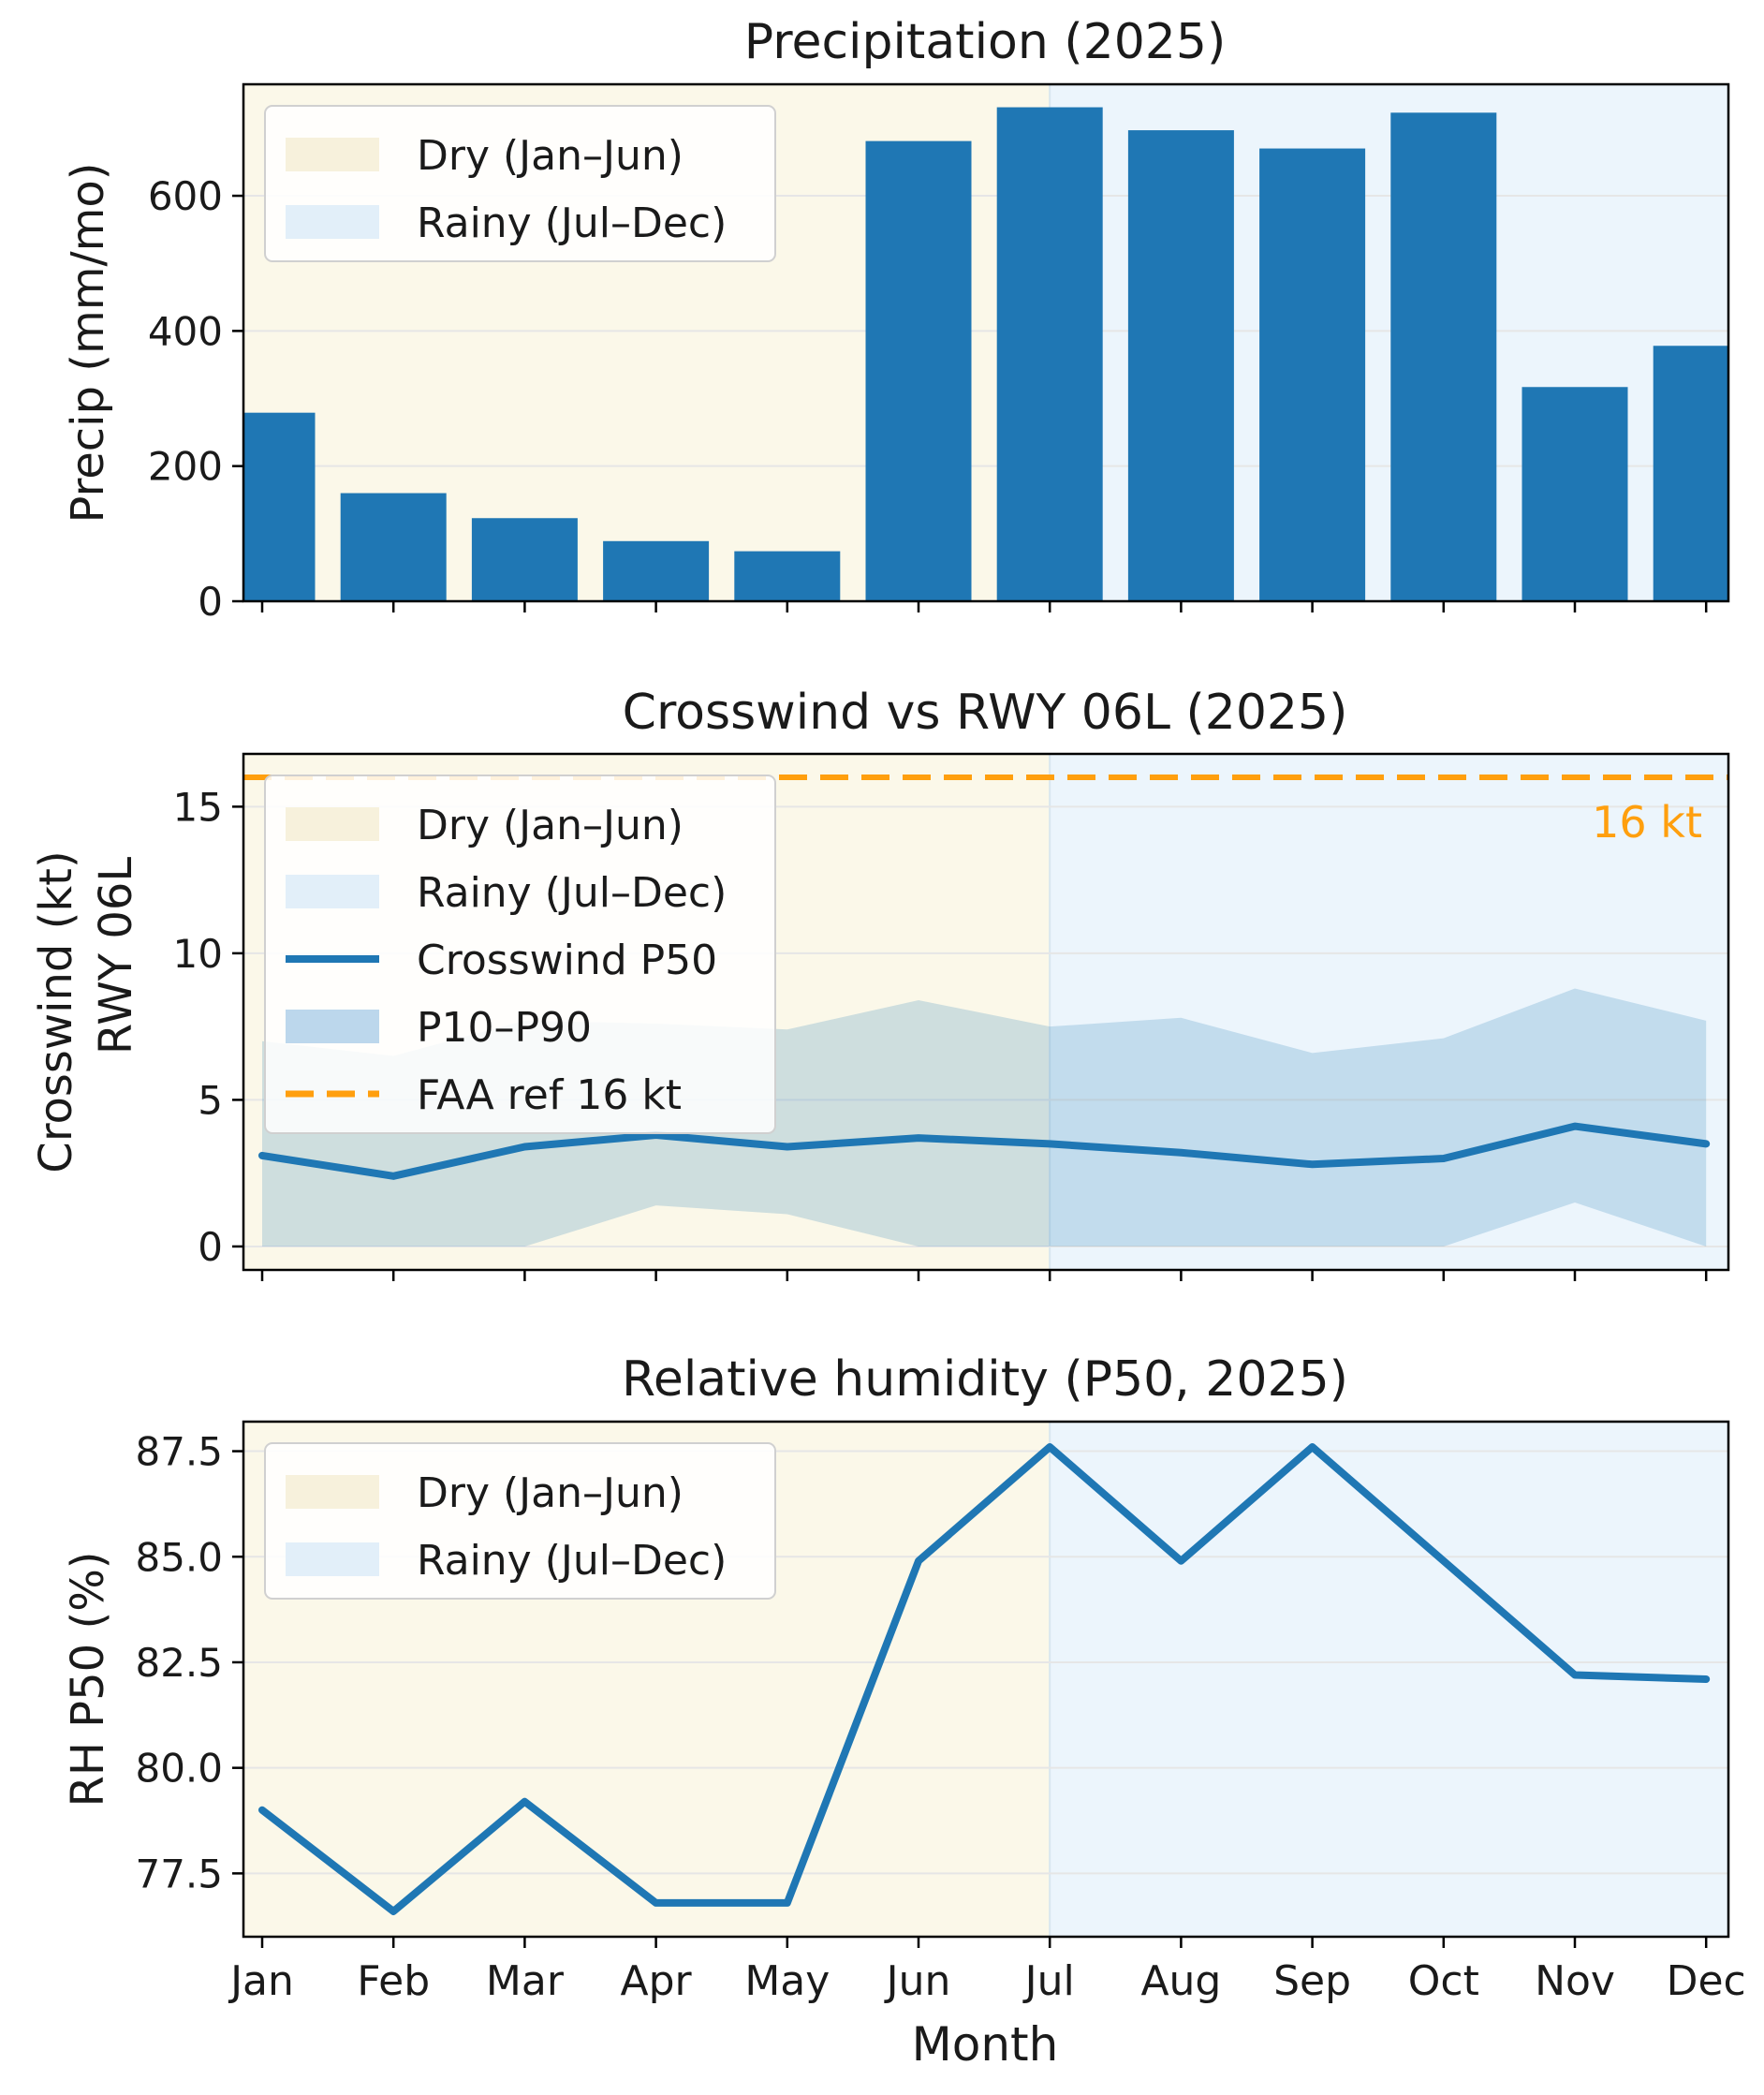 Image resolution: width=1764 pixels, height=2095 pixels. What do you see at coordinates (788, 576) in the screenshot?
I see `bar-may` at bounding box center [788, 576].